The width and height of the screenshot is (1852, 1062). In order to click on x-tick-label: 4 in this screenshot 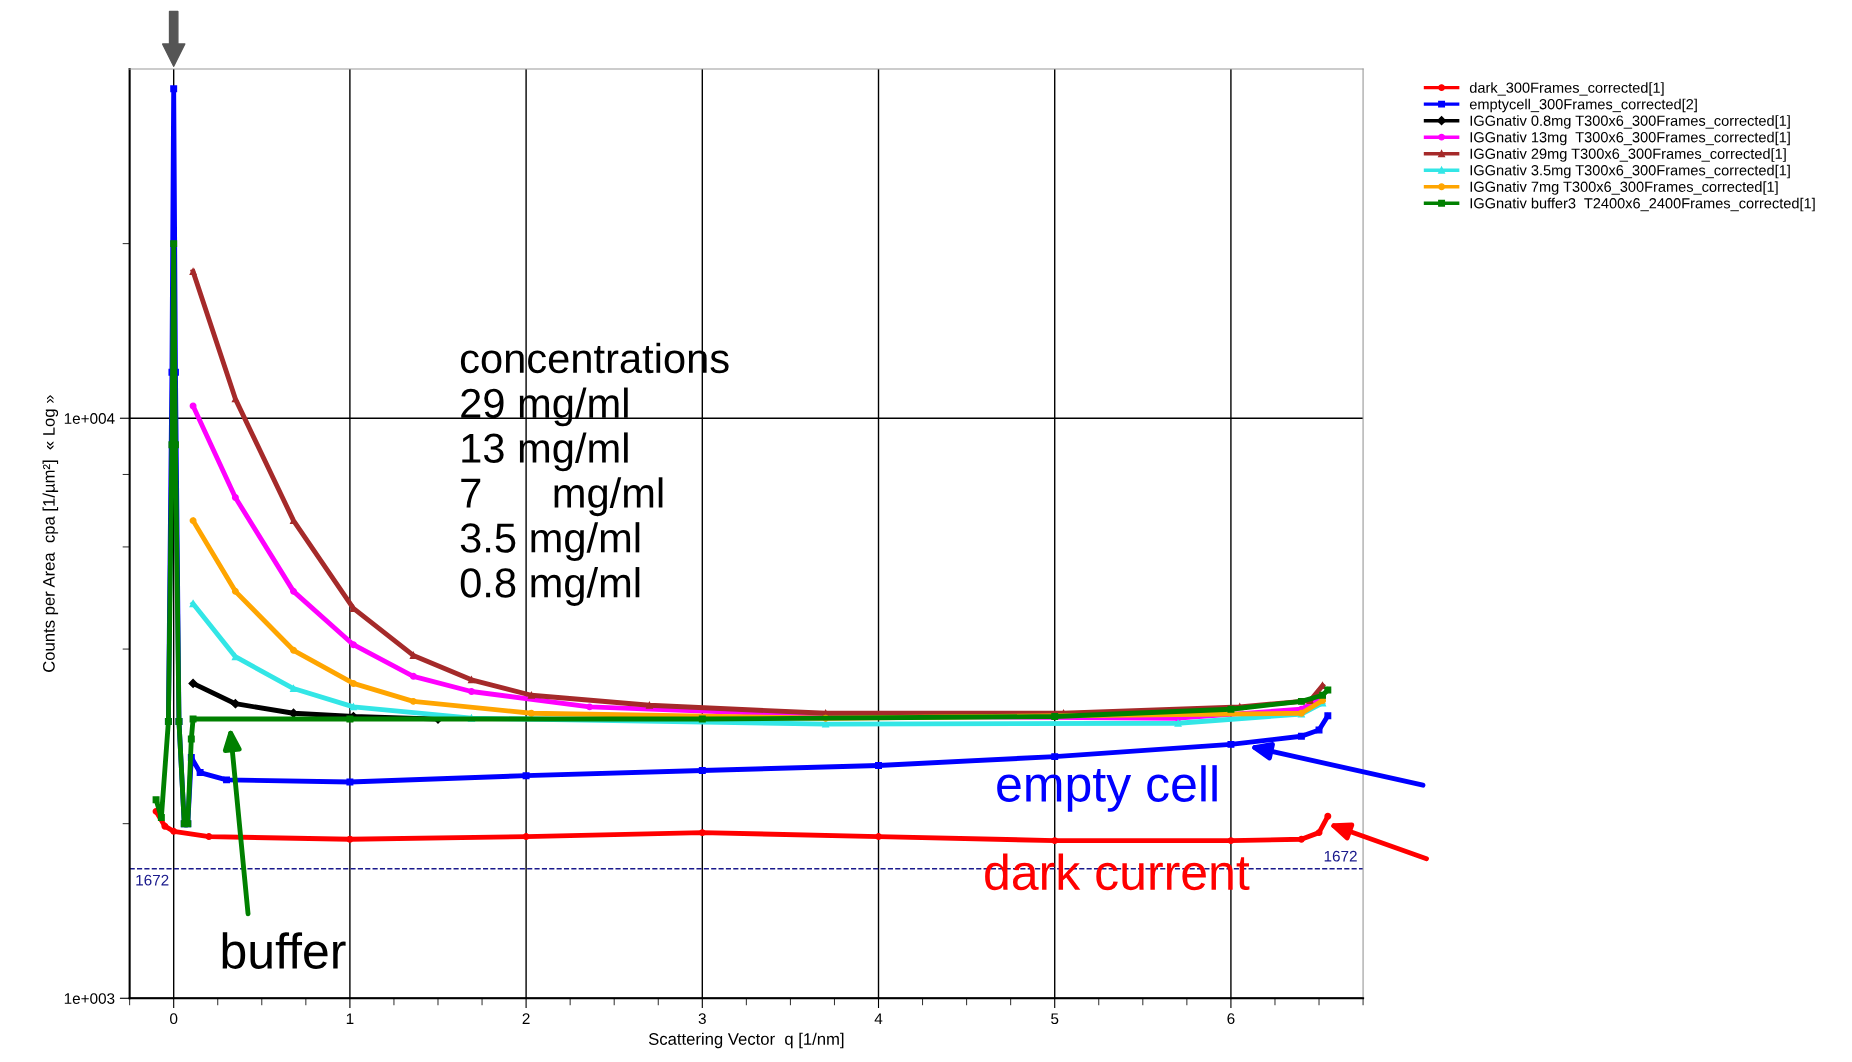, I will do `click(878, 1018)`.